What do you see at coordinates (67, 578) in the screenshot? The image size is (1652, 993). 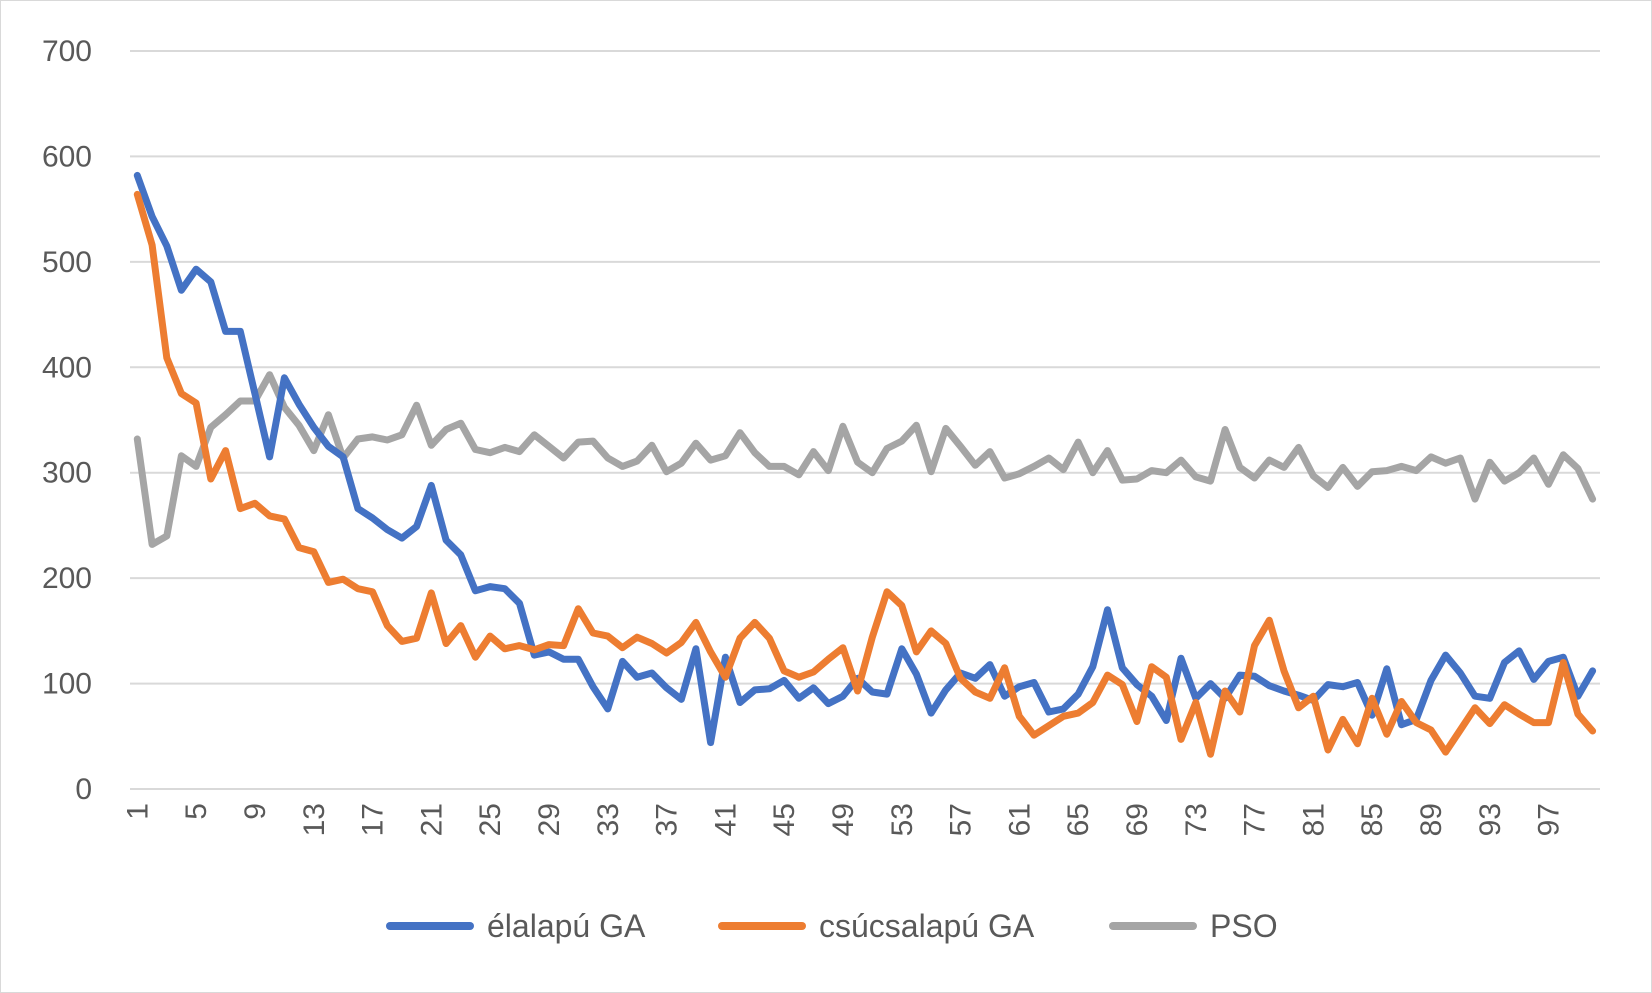 I see `y-tick-label: 200` at bounding box center [67, 578].